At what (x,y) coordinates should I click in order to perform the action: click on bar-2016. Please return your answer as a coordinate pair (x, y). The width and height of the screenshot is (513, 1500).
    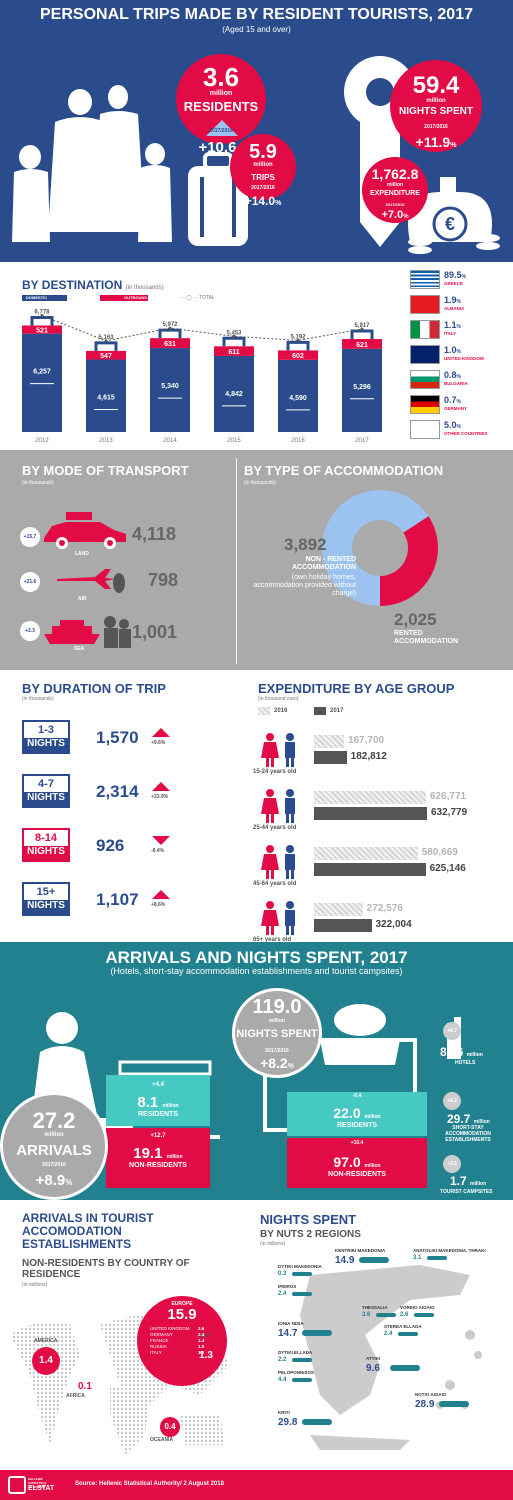
    Looking at the image, I should click on (338, 909).